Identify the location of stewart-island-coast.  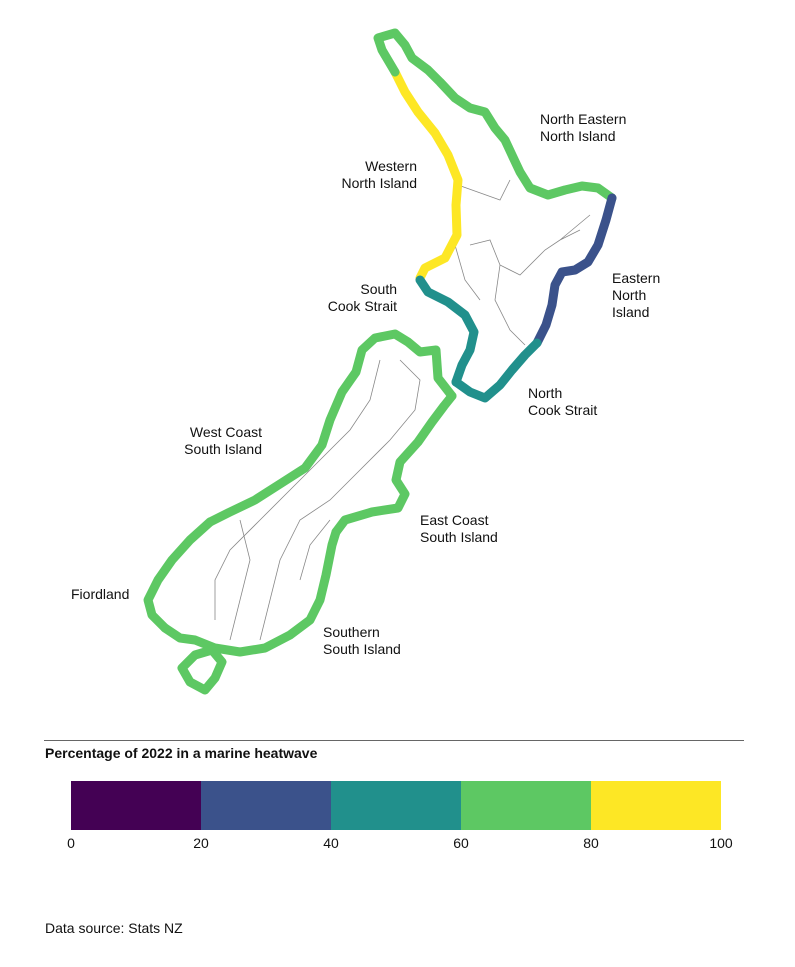
(202, 670).